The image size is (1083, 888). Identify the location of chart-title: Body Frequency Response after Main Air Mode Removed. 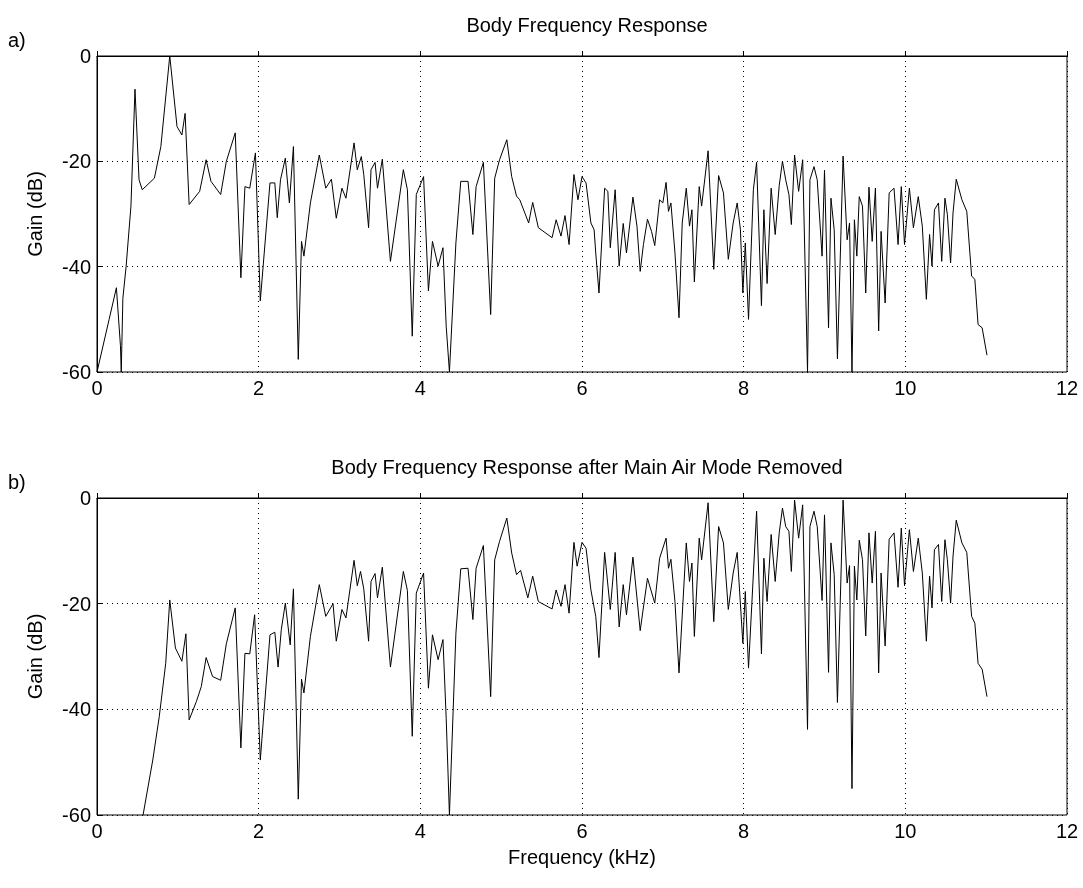
(587, 467).